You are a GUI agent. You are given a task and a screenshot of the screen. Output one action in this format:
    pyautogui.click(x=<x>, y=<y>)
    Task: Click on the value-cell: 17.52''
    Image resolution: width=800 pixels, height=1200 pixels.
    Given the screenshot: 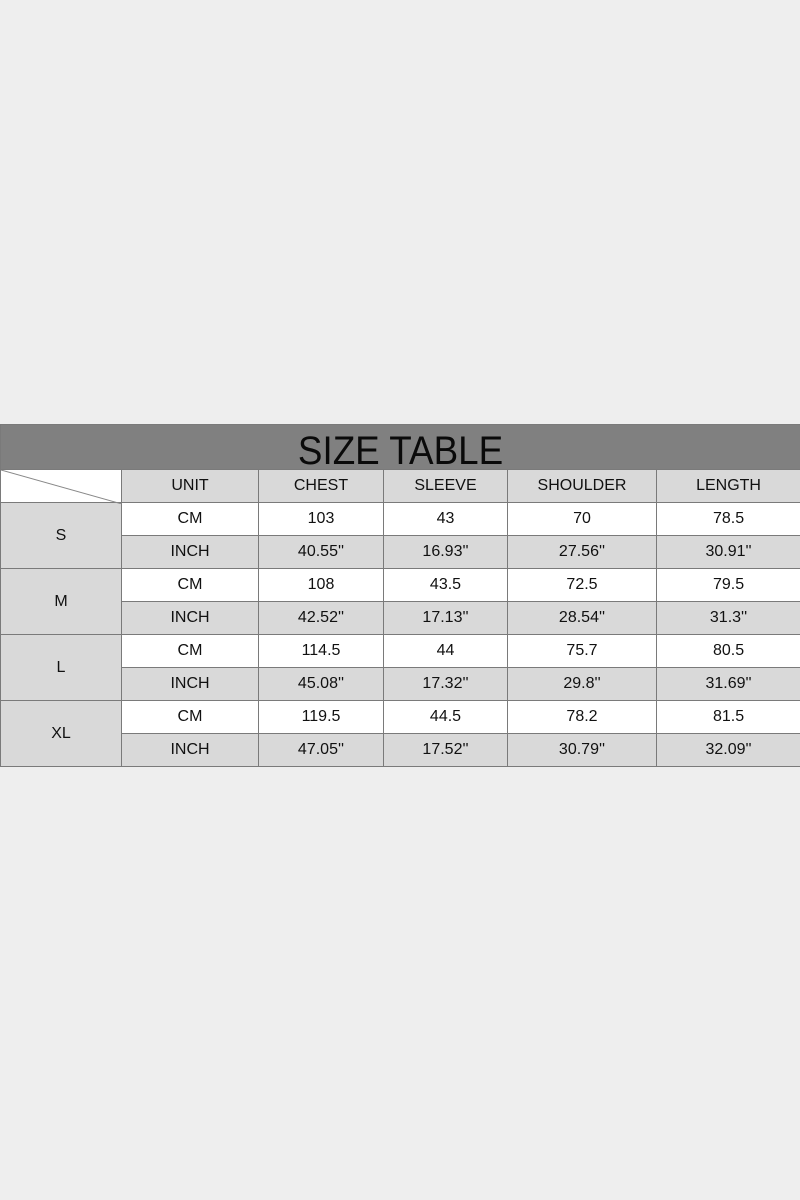 What is the action you would take?
    pyautogui.click(x=445, y=750)
    